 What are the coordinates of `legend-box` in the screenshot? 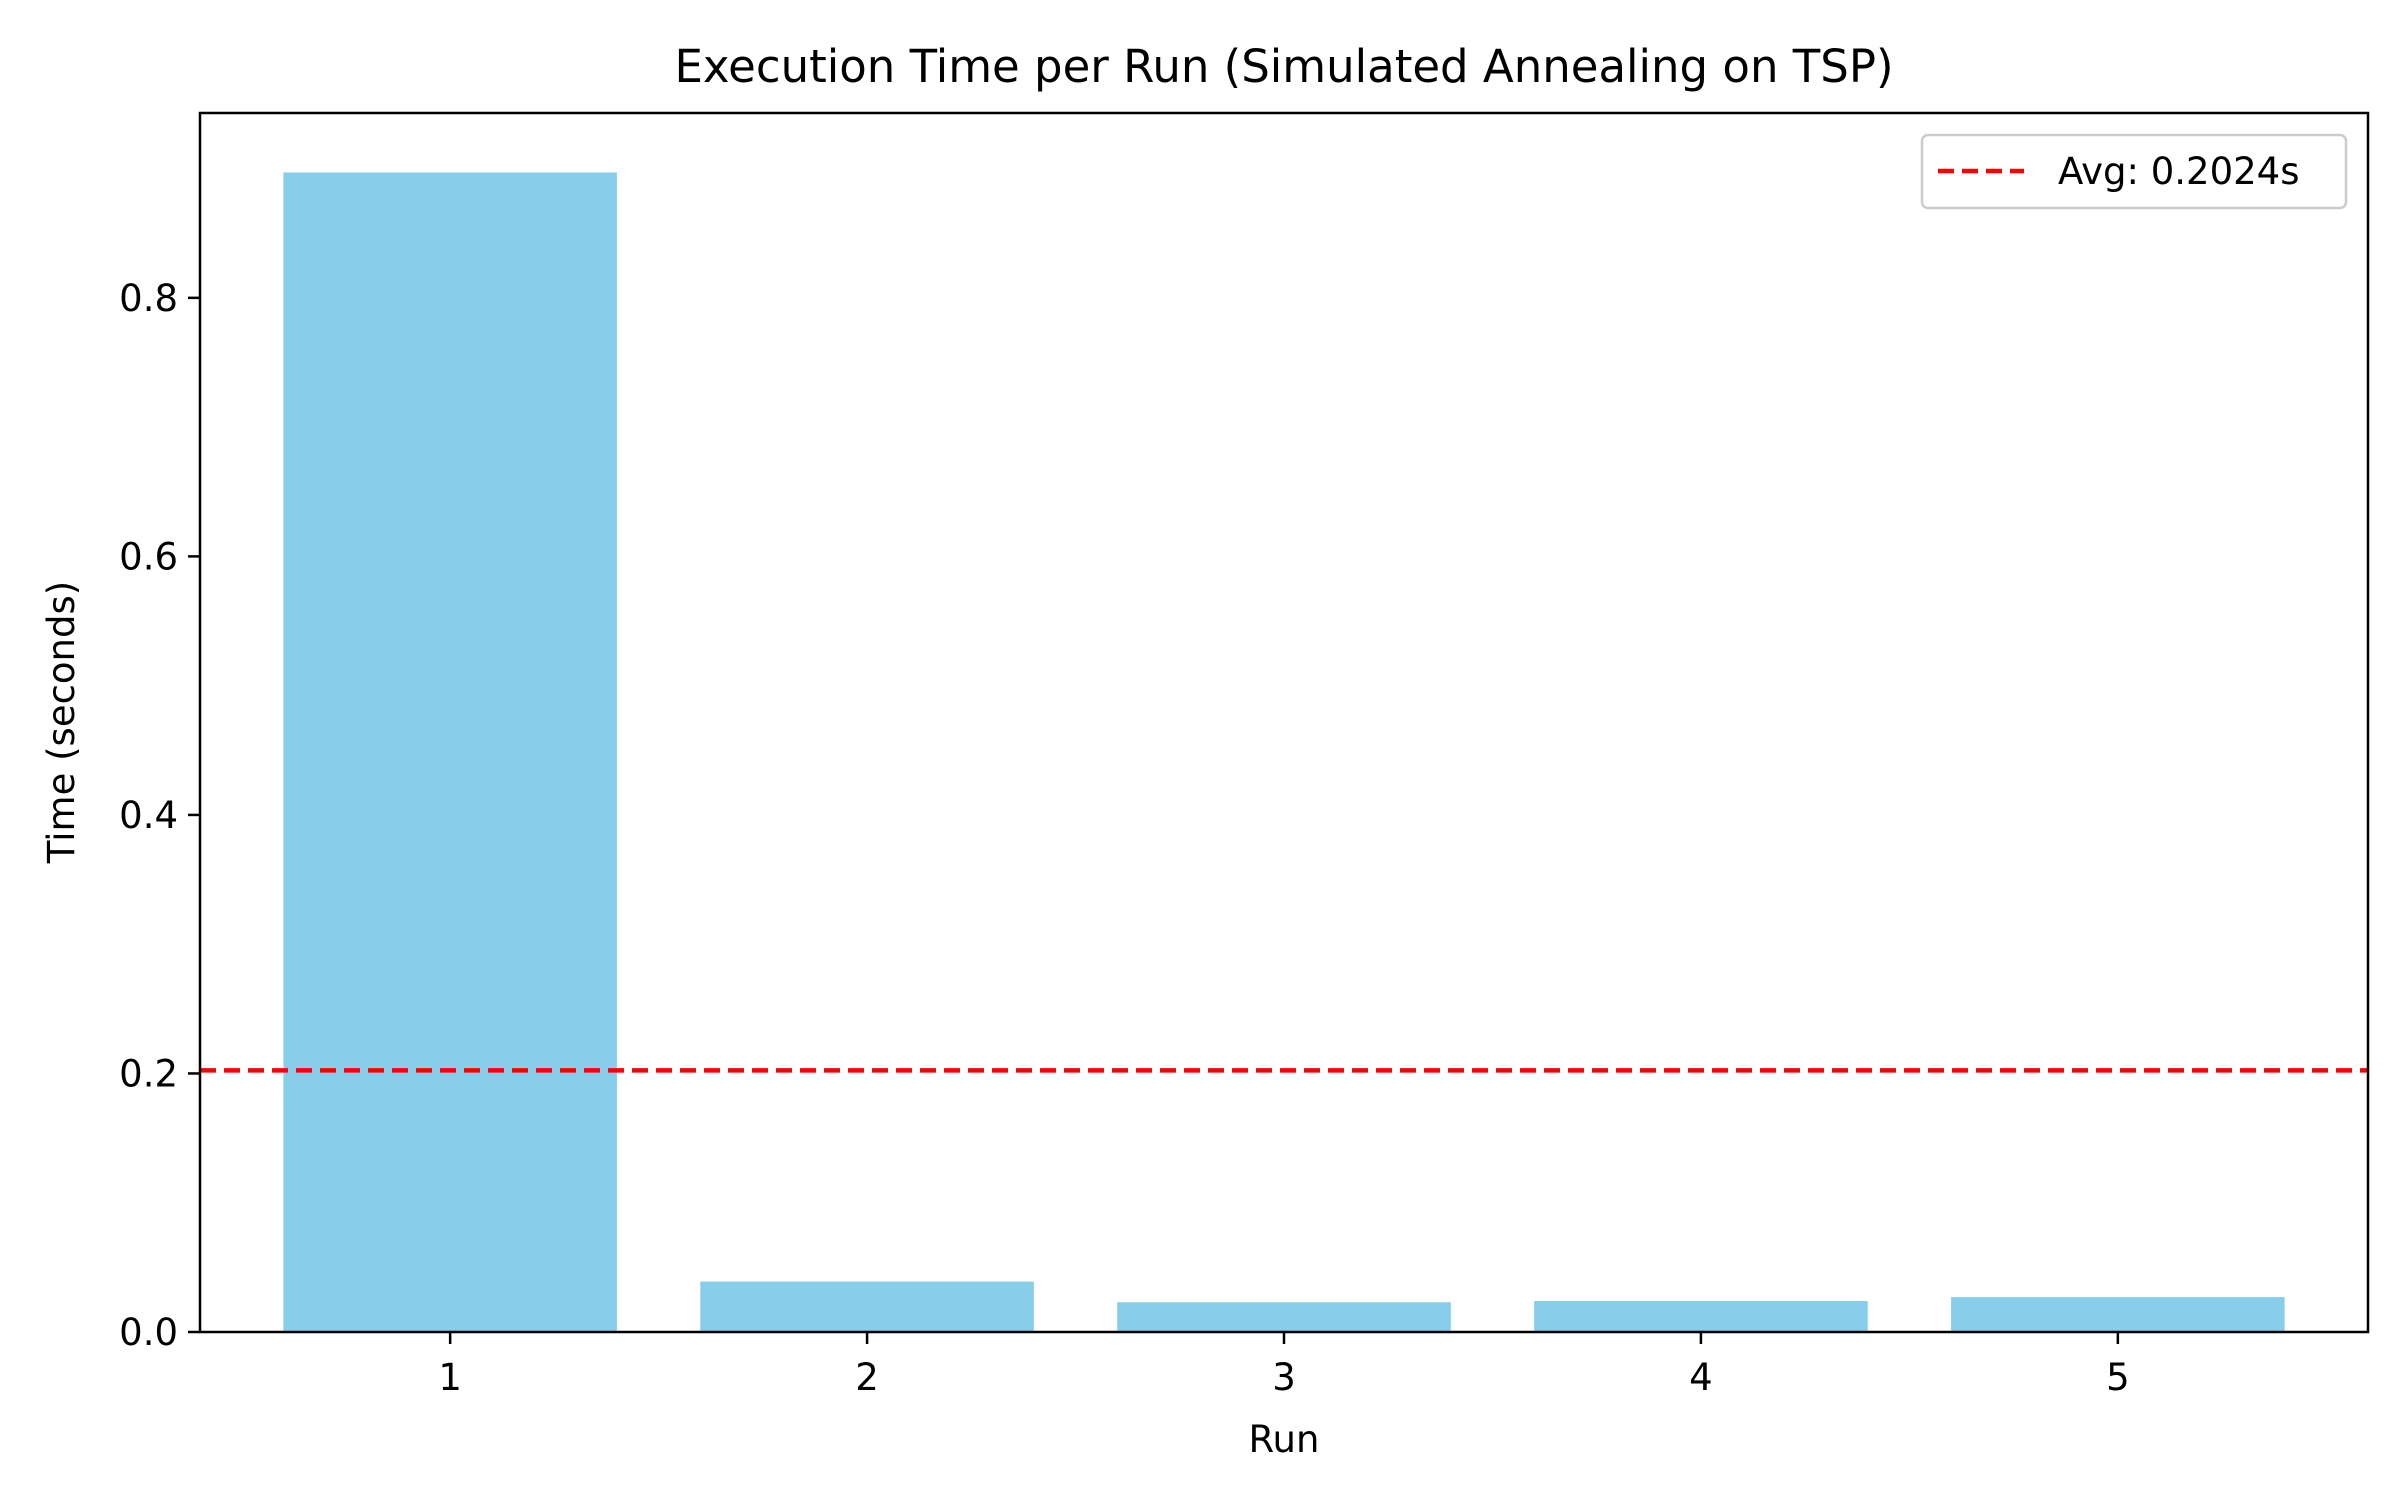 It's located at (2134, 171).